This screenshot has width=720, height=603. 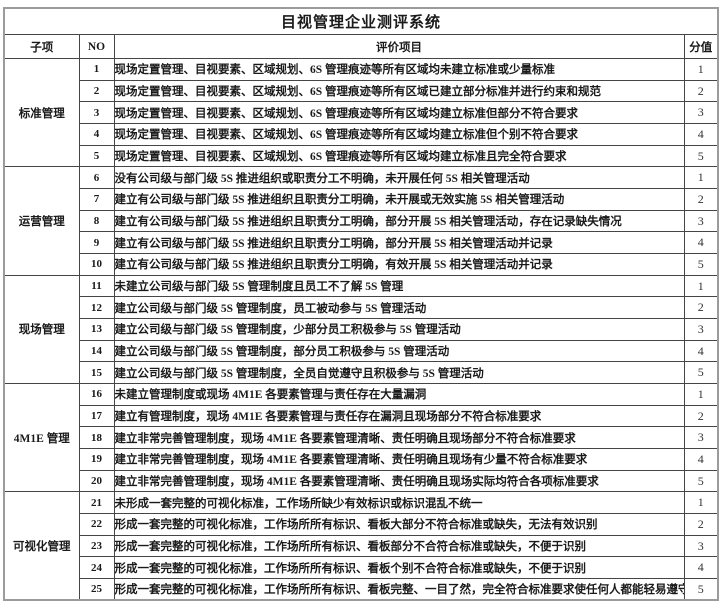 I want to click on table-row: 14 建立公司级与部门级 5S 管理制度，部分员工积极参与 5S 管理活动 4, so click(x=361, y=351).